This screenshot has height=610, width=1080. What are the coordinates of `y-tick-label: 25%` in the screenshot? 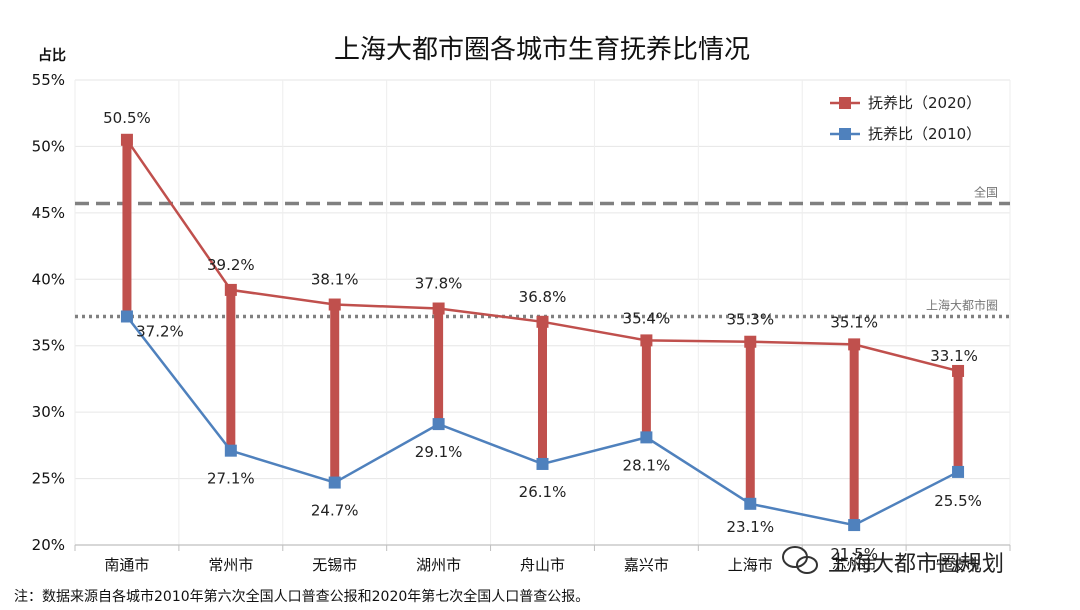 It's located at (48, 479).